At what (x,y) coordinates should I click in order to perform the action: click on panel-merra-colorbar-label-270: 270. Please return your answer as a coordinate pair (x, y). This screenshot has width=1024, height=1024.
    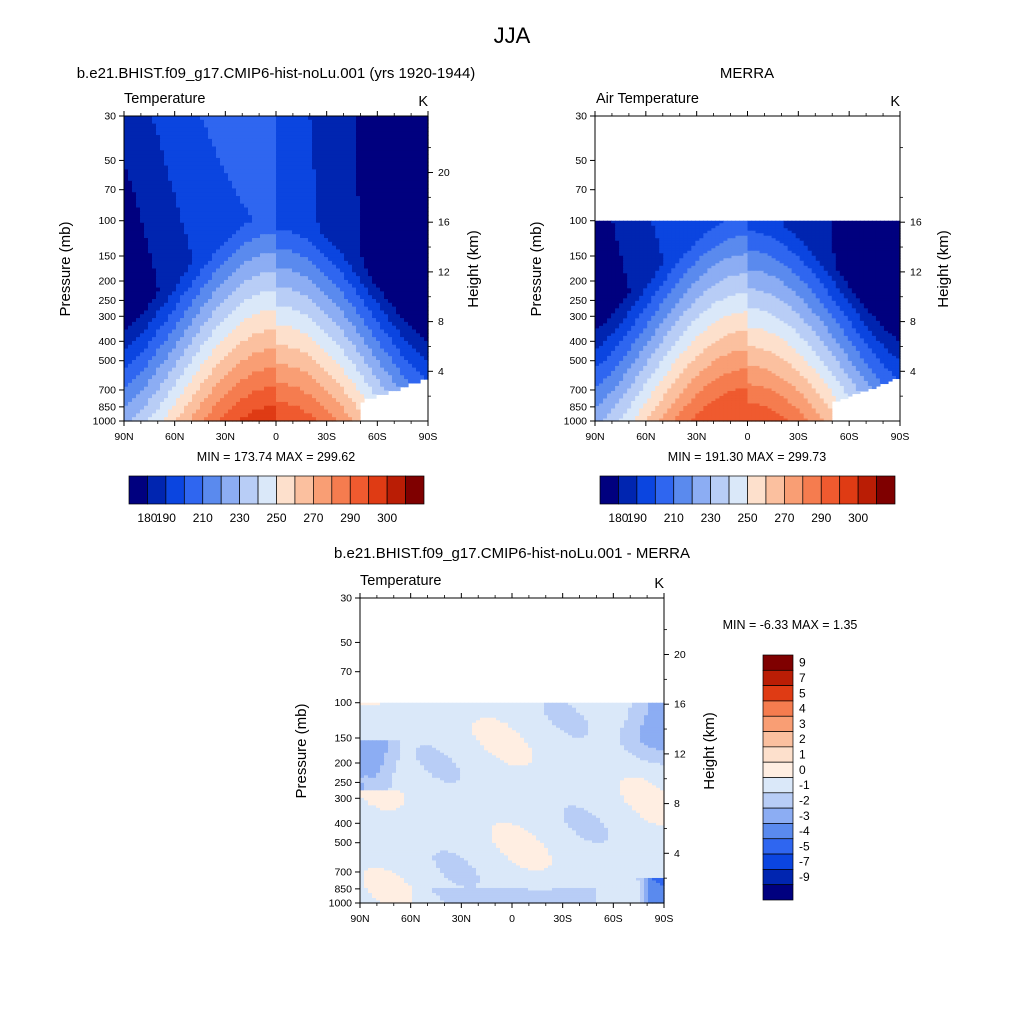
    Looking at the image, I should click on (784, 518).